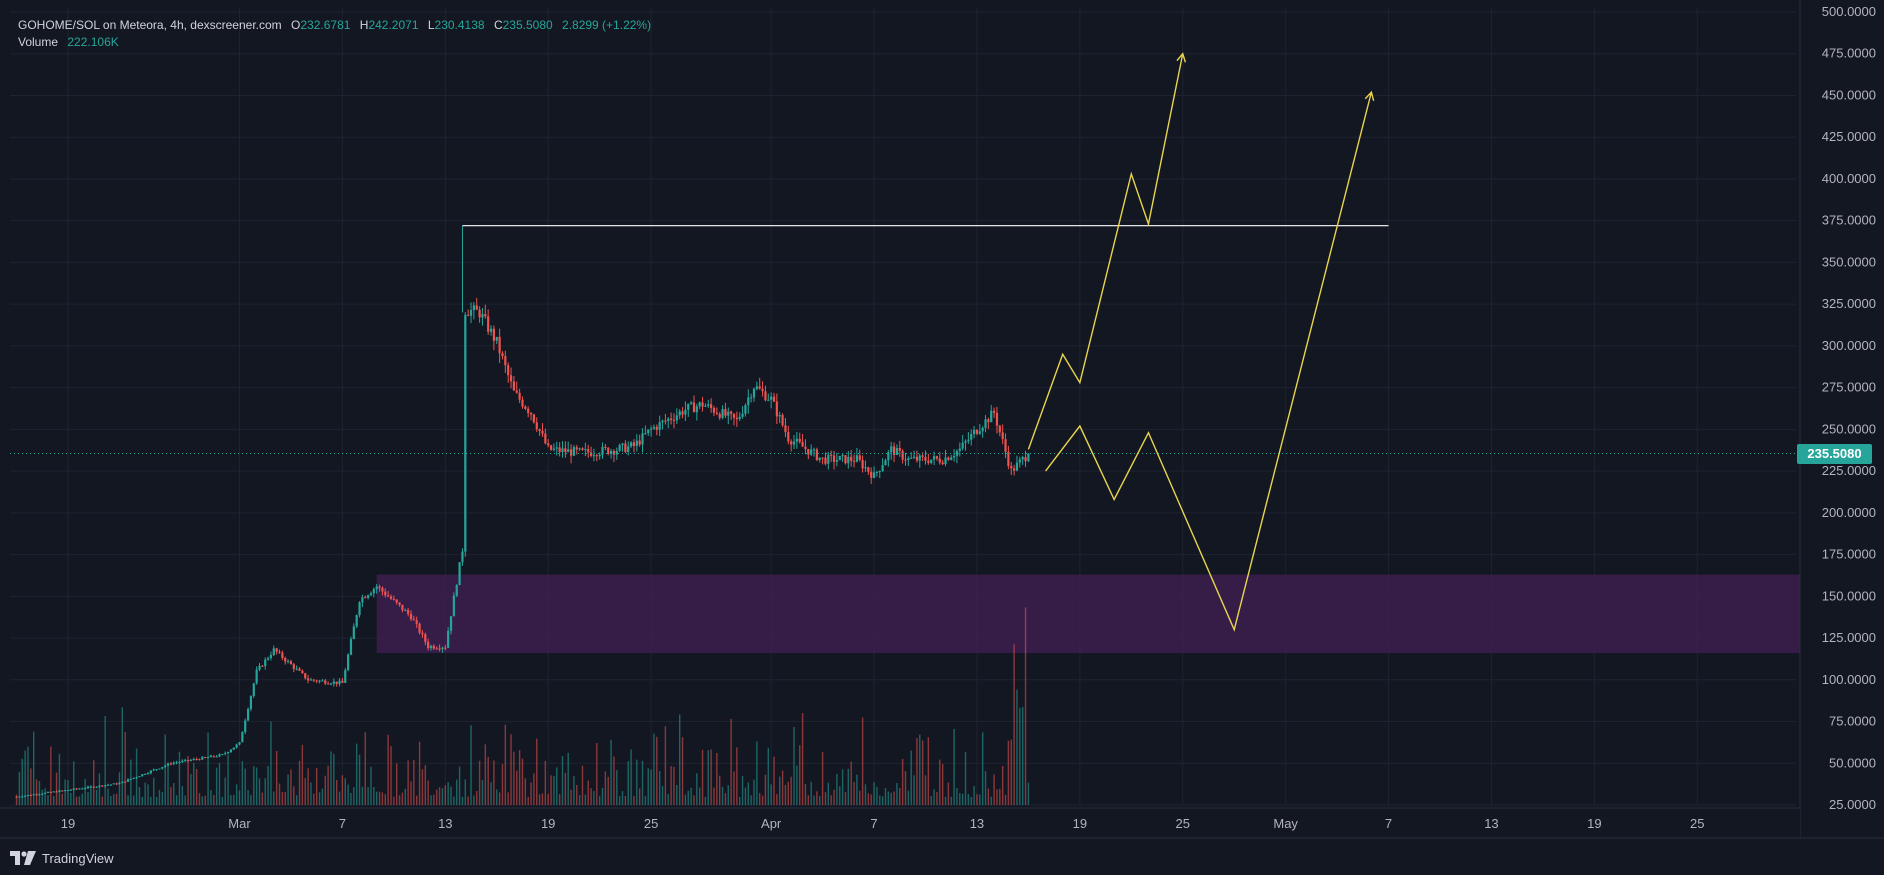  What do you see at coordinates (62, 858) in the screenshot?
I see `tradingview-brand: TradingView` at bounding box center [62, 858].